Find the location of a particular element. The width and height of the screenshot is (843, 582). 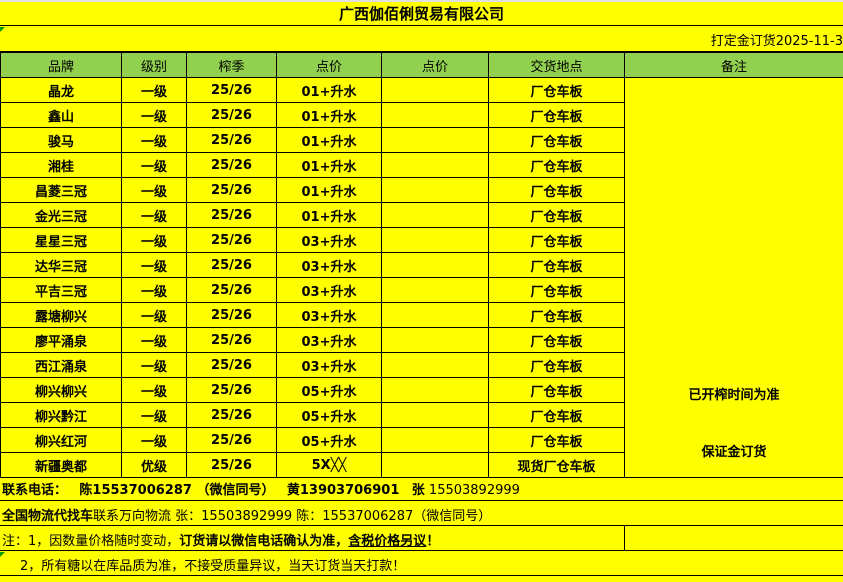

cell-brand: 西江涌泉 is located at coordinates (61, 365).